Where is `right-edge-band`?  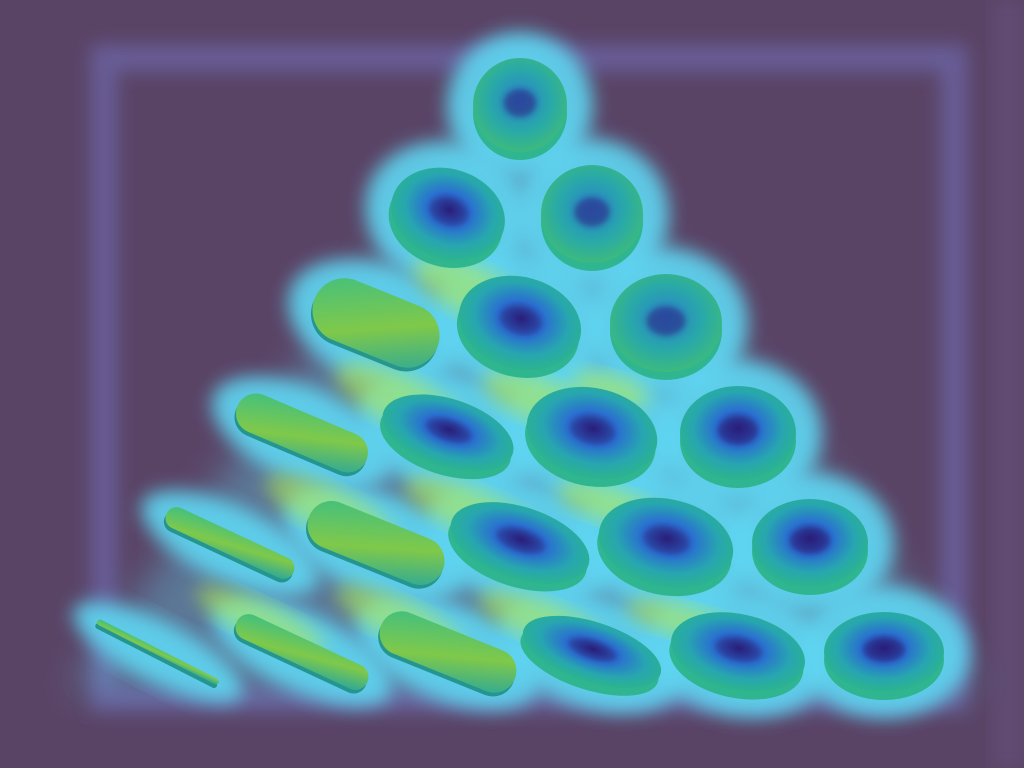 right-edge-band is located at coordinates (1008, 384).